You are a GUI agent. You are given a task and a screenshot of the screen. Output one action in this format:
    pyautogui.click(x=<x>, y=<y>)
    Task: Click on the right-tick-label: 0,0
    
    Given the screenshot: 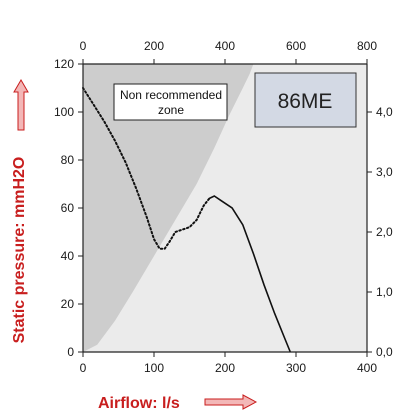 What is the action you would take?
    pyautogui.click(x=384, y=352)
    